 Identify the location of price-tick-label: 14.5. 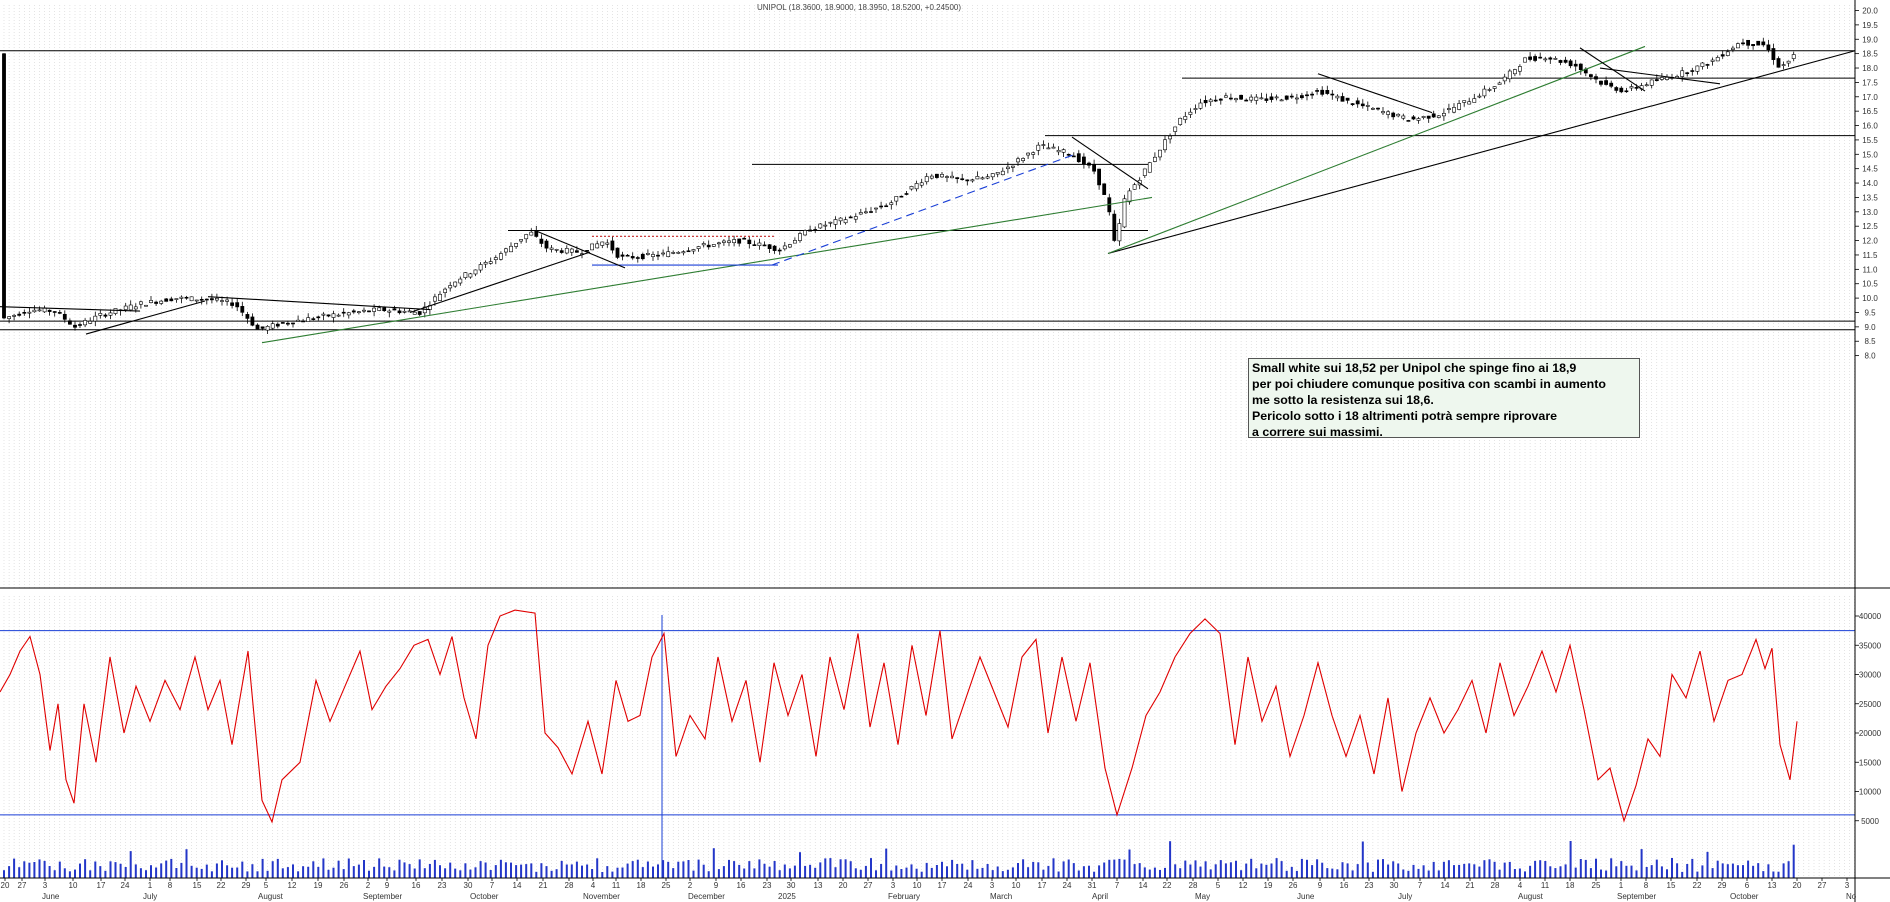
(1870, 169).